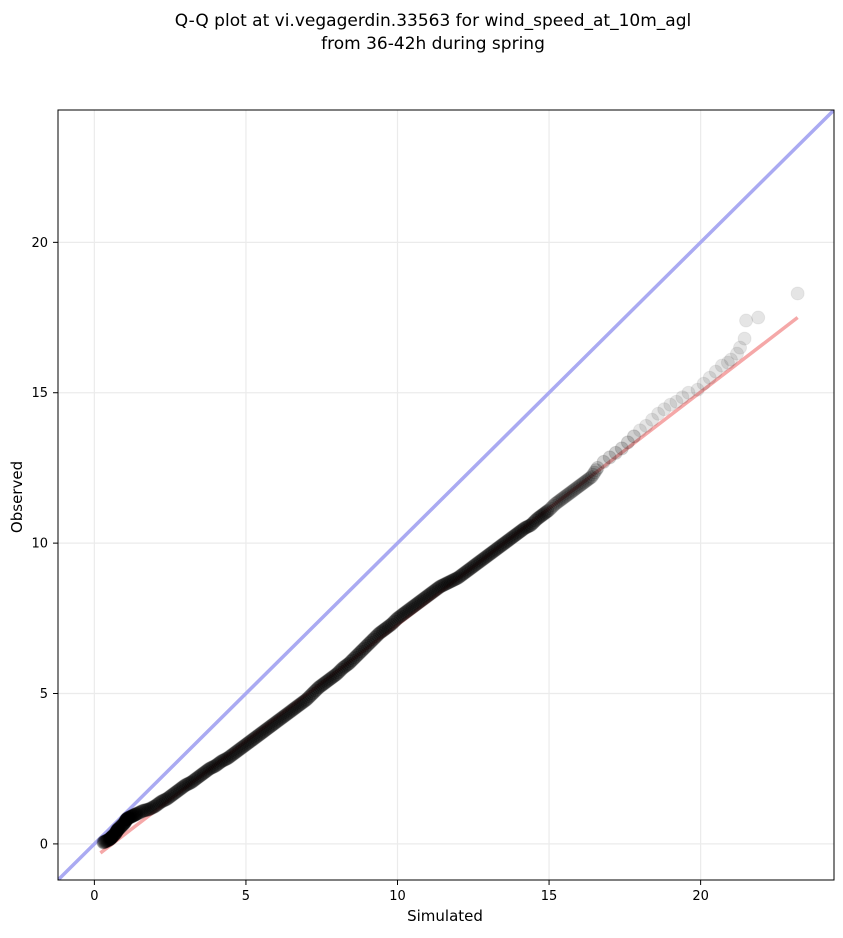 This screenshot has height=938, width=843. Describe the element at coordinates (433, 44) in the screenshot. I see `chart-title-line-2: from 36-42h during spring` at that location.